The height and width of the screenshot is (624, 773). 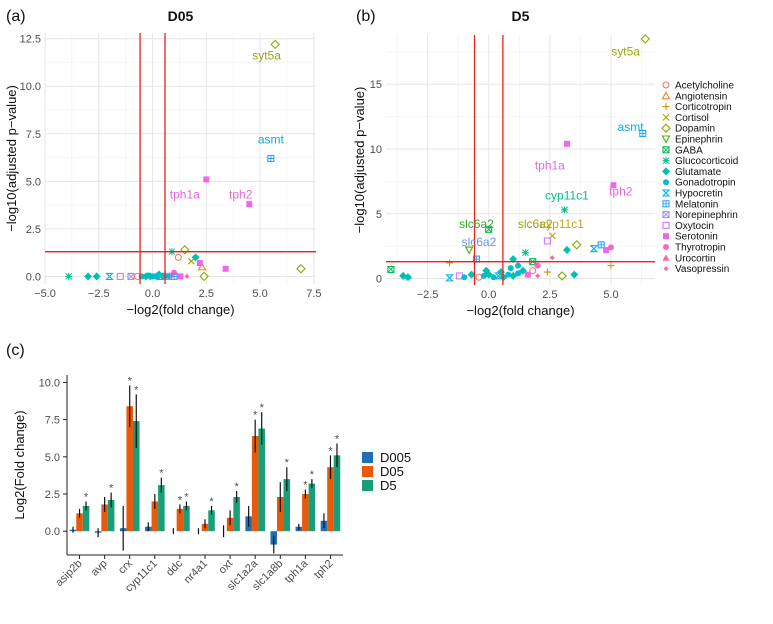 What do you see at coordinates (701, 96) in the screenshot?
I see `legend-label: Angiotensin` at bounding box center [701, 96].